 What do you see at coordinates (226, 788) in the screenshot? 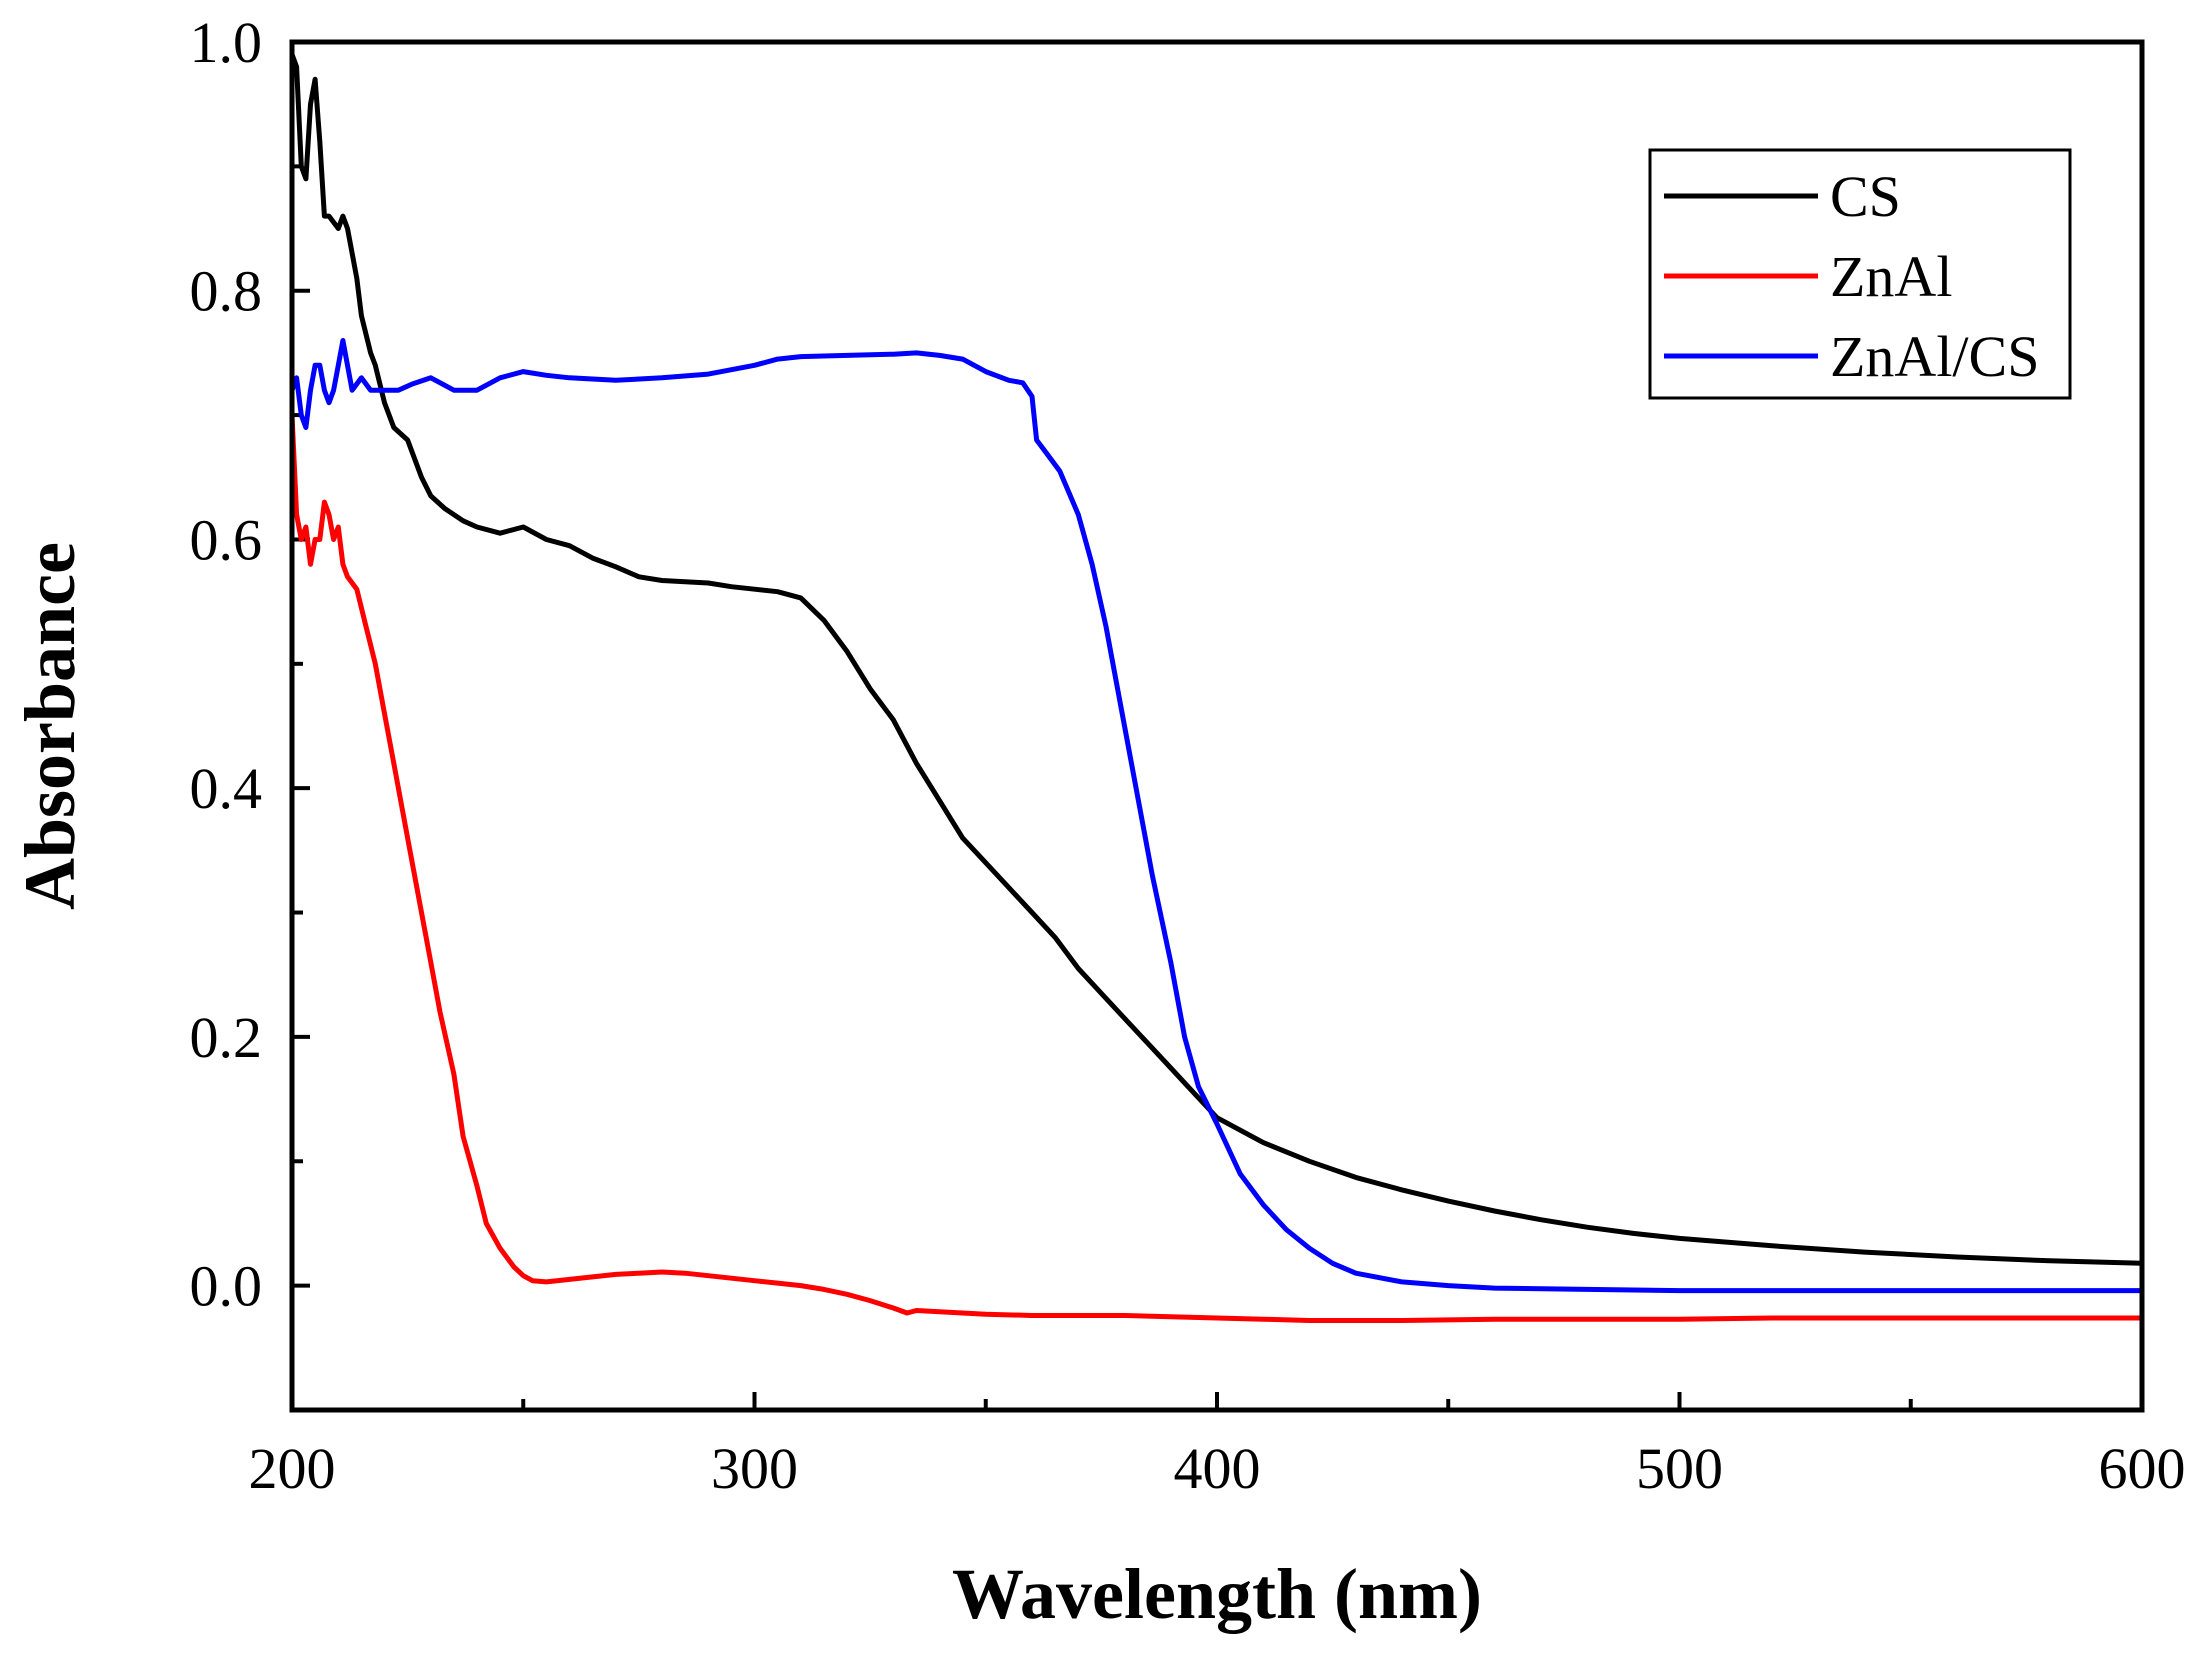
I see `y-tick-label: 0.4` at bounding box center [226, 788].